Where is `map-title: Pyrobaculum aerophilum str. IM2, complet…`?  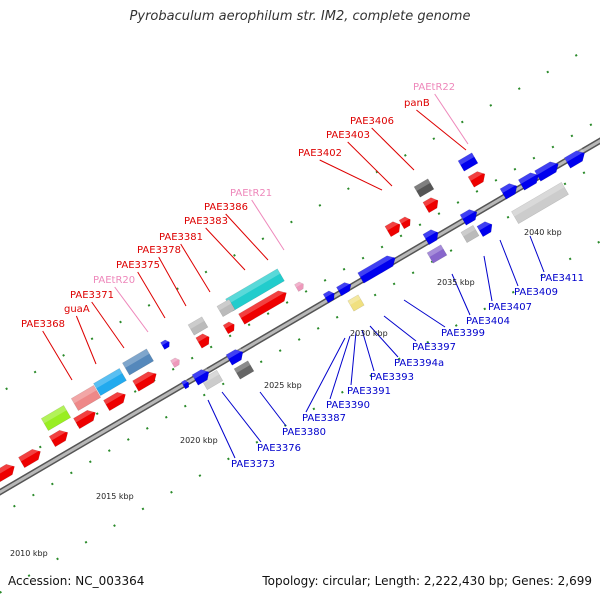 map-title: Pyrobaculum aerophilum str. IM2, complet… is located at coordinates (300, 16).